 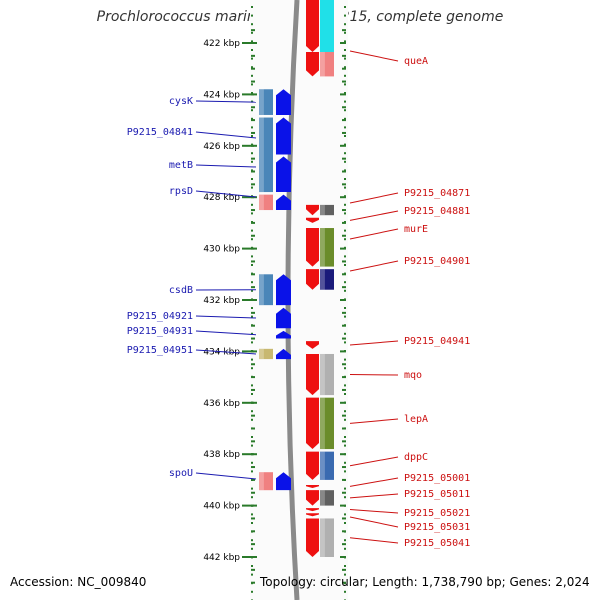 What do you see at coordinates (283, 202) in the screenshot?
I see `forward-gene-rpsD` at bounding box center [283, 202].